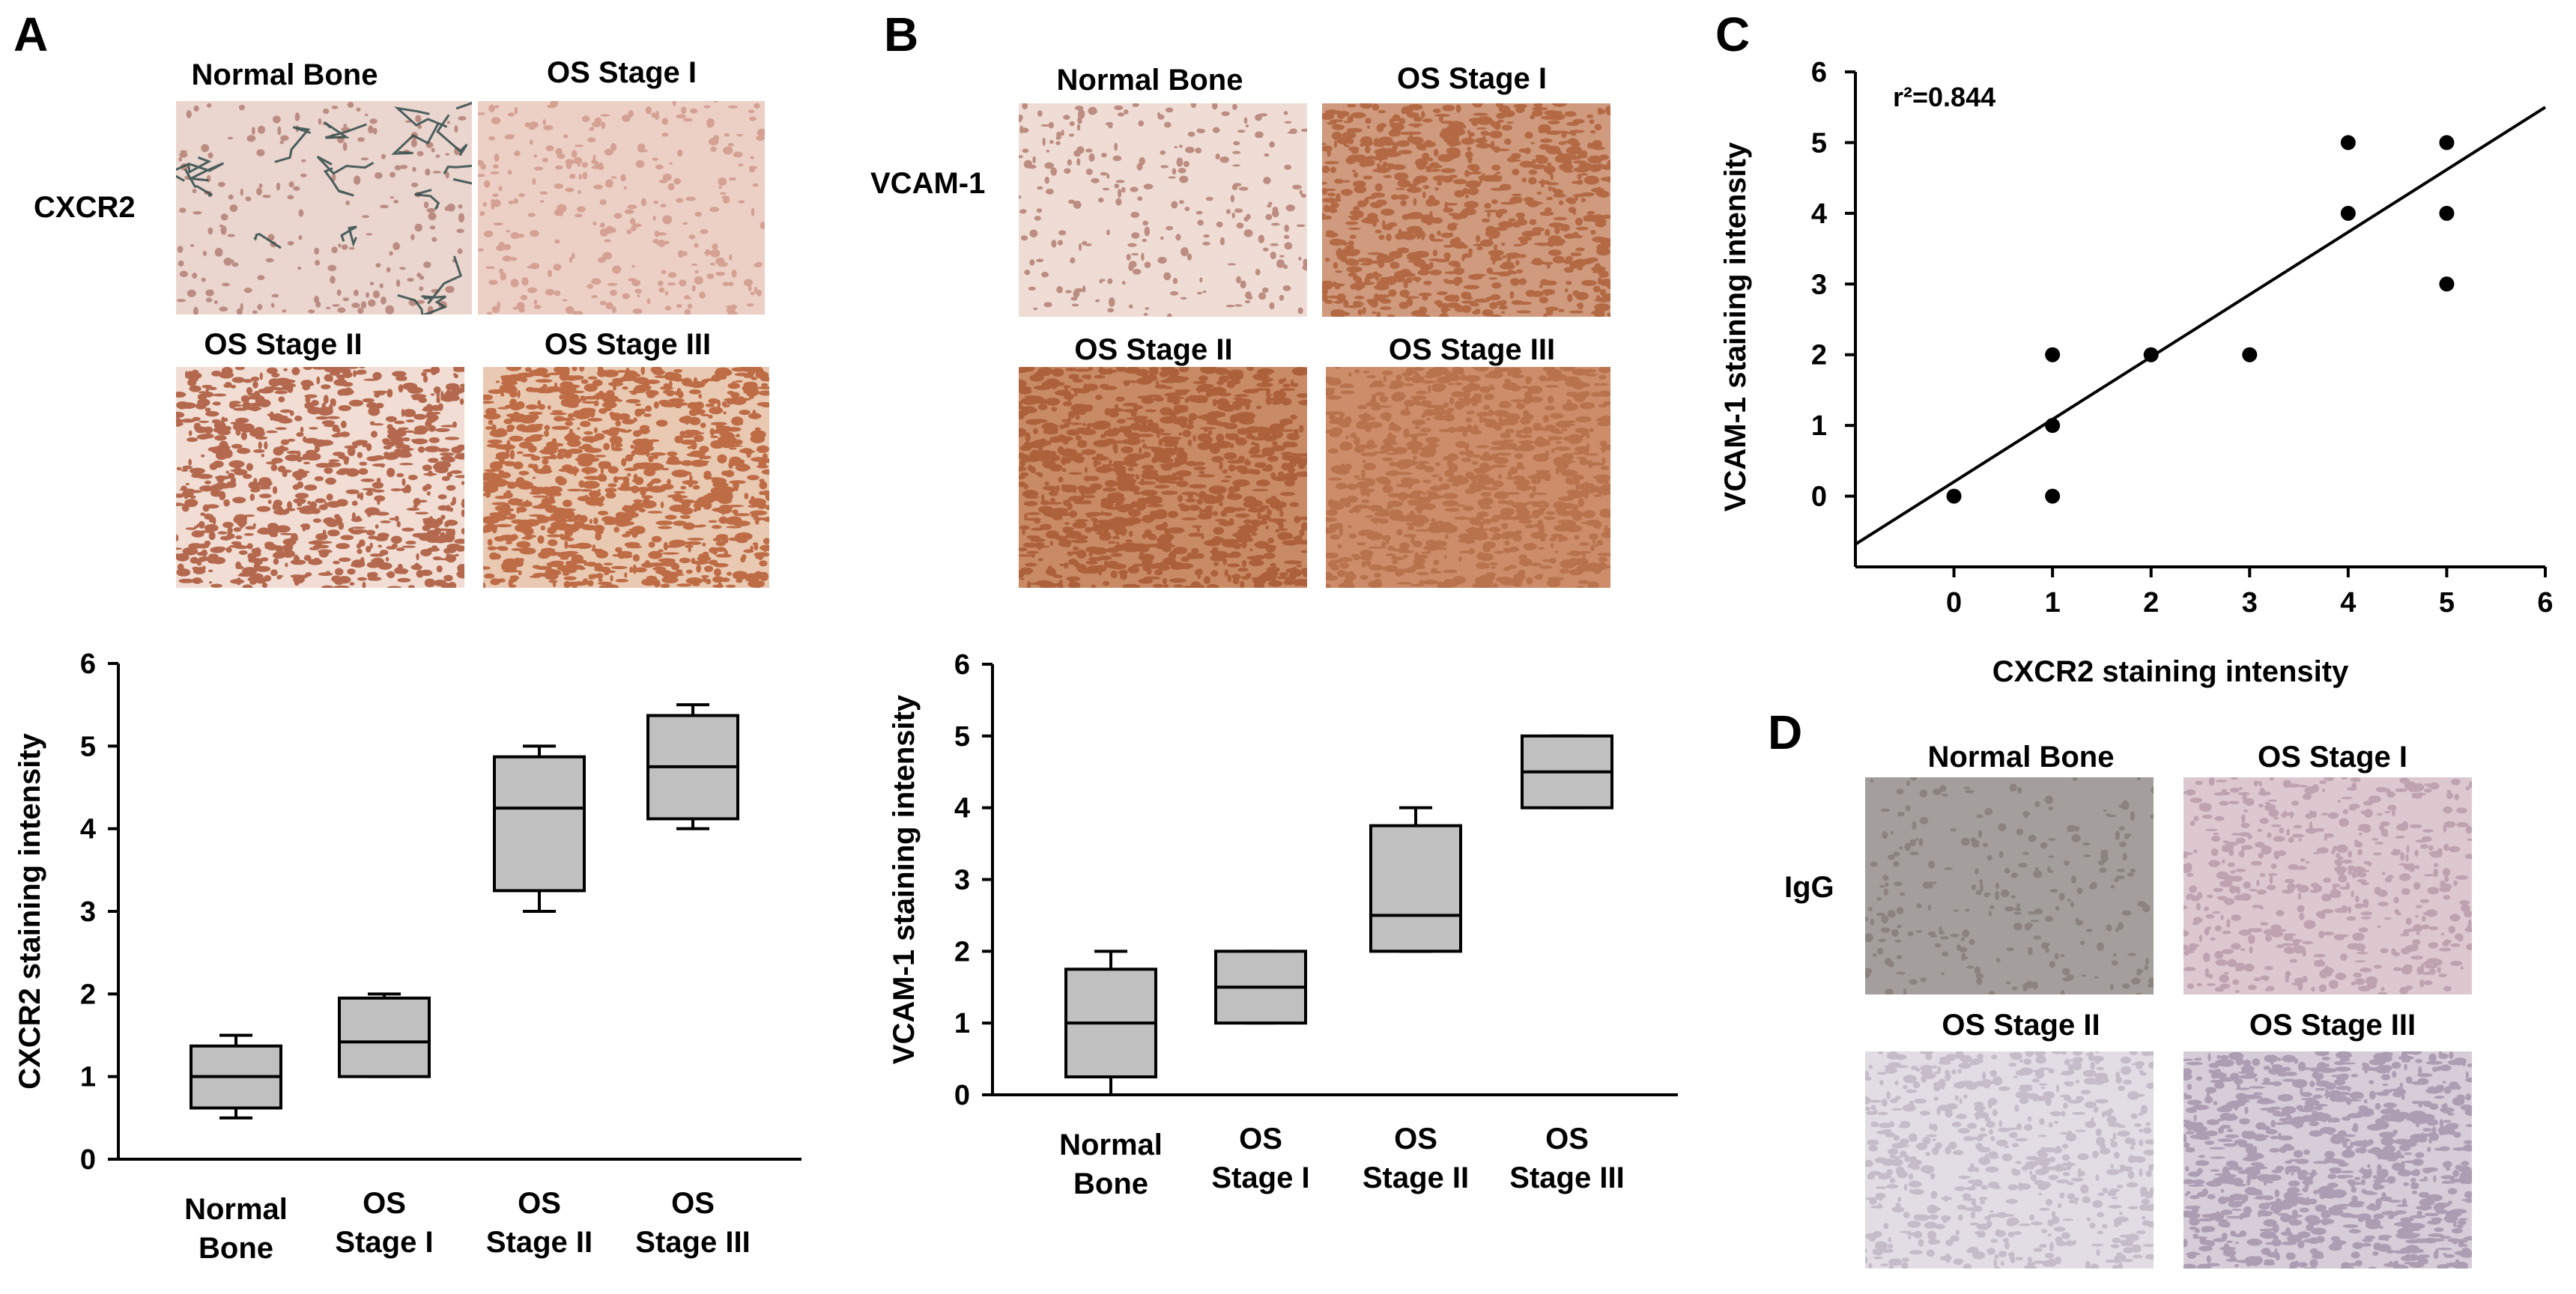 The width and height of the screenshot is (2576, 1294). Describe the element at coordinates (1732, 34) in the screenshot. I see `panel-c-letter: C` at that location.